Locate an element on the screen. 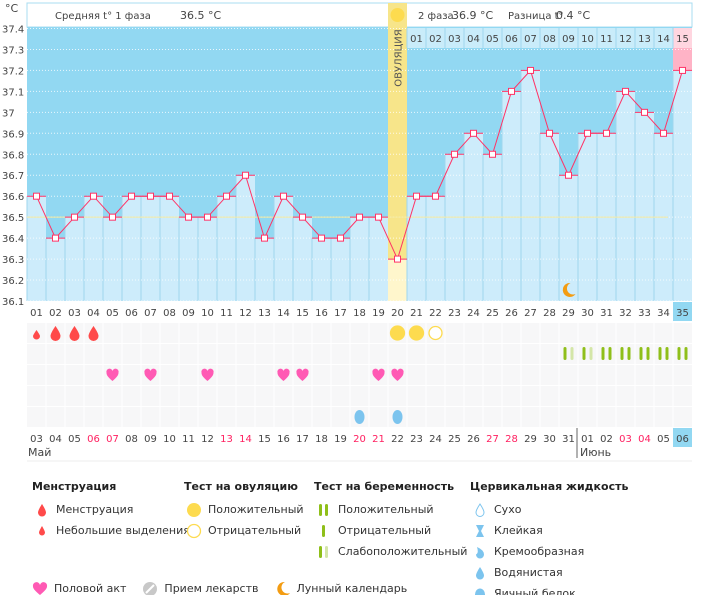  date-label: 08 is located at coordinates (131, 439).